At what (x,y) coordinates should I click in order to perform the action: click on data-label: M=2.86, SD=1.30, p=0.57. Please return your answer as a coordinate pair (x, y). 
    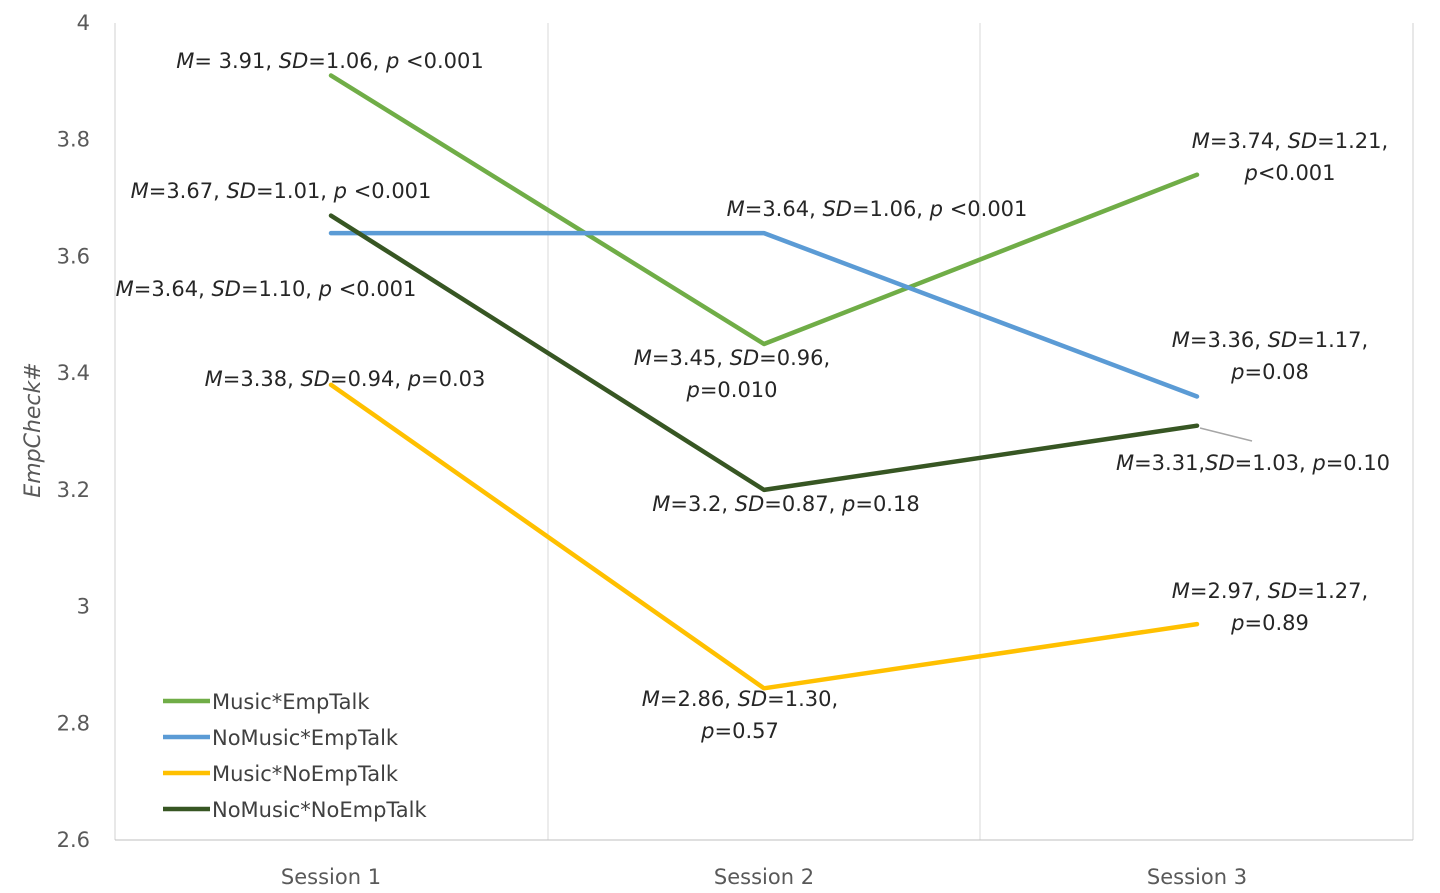
    Looking at the image, I should click on (740, 715).